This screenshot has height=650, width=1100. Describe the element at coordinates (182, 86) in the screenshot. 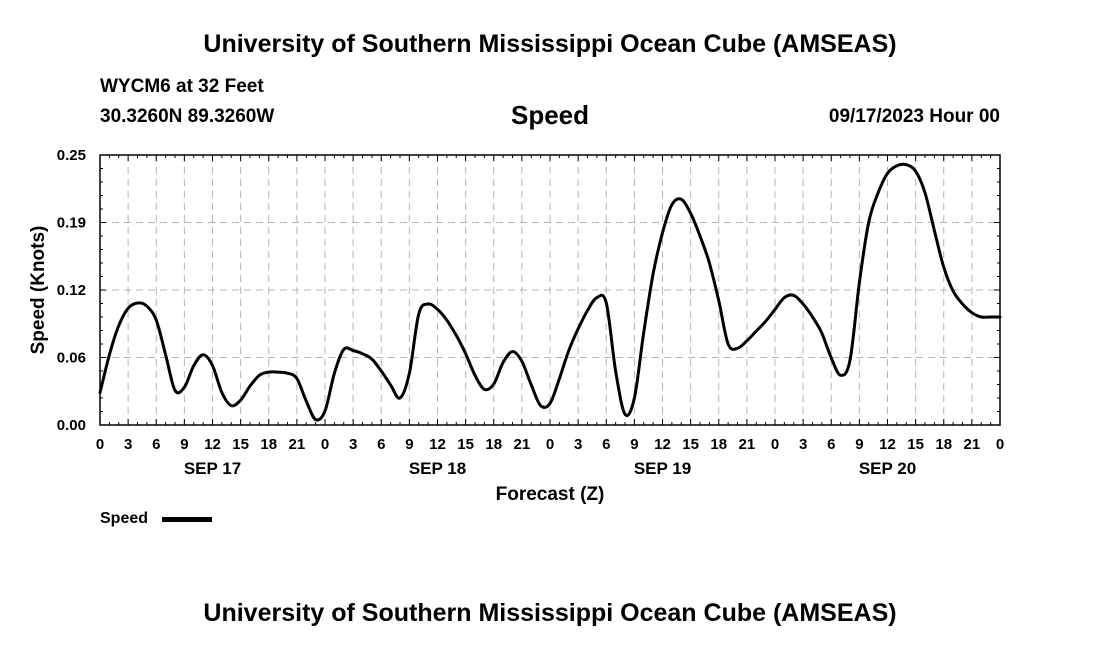

I see `station-label: WYCM6 at 32 Feet` at that location.